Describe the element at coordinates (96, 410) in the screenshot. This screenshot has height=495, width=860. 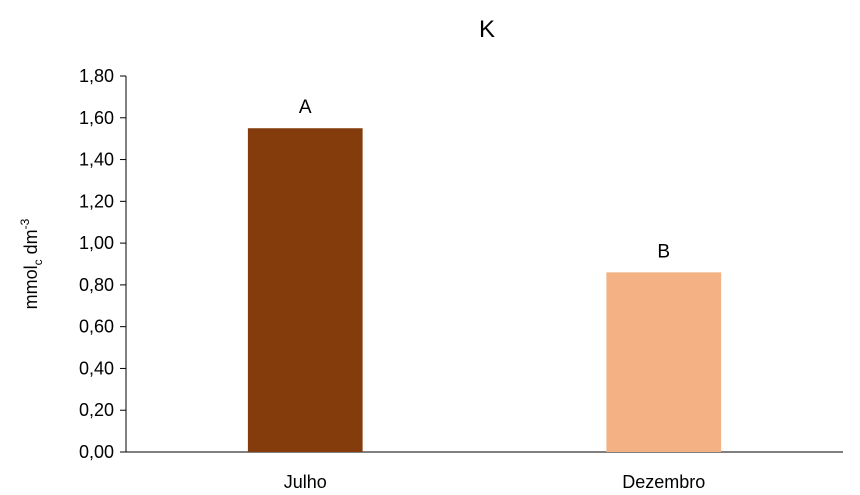
I see `y-tick-label: 0,20` at that location.